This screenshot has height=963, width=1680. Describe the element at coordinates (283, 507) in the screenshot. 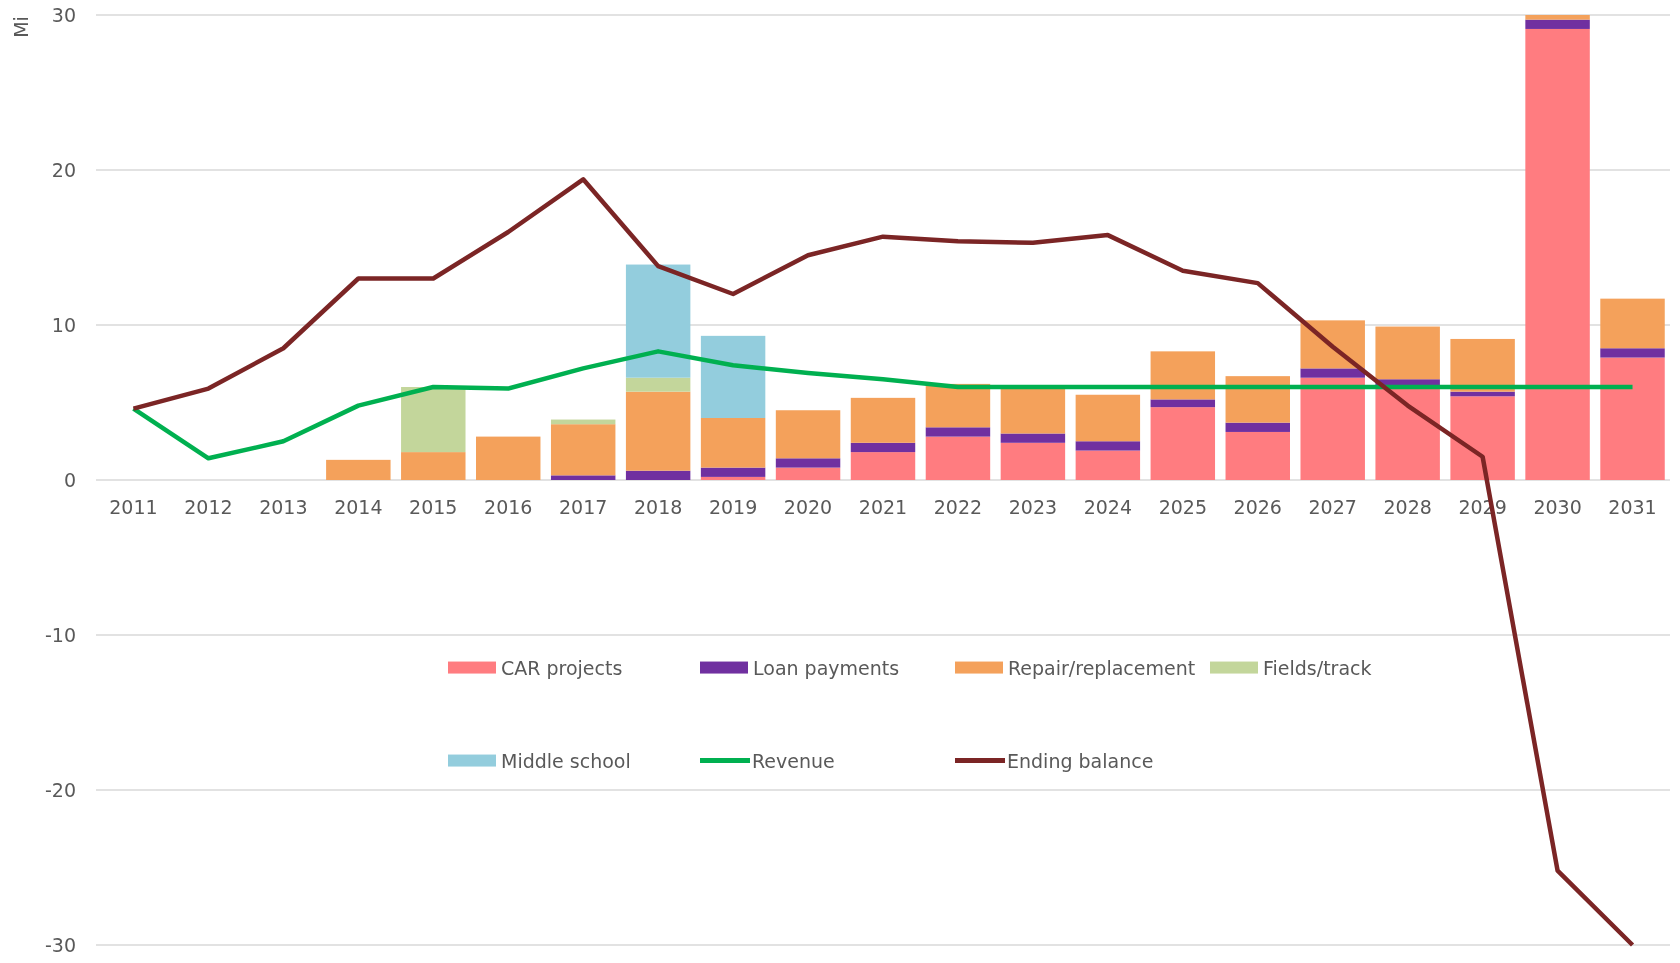

I see `x-tick-label: 2013` at that location.